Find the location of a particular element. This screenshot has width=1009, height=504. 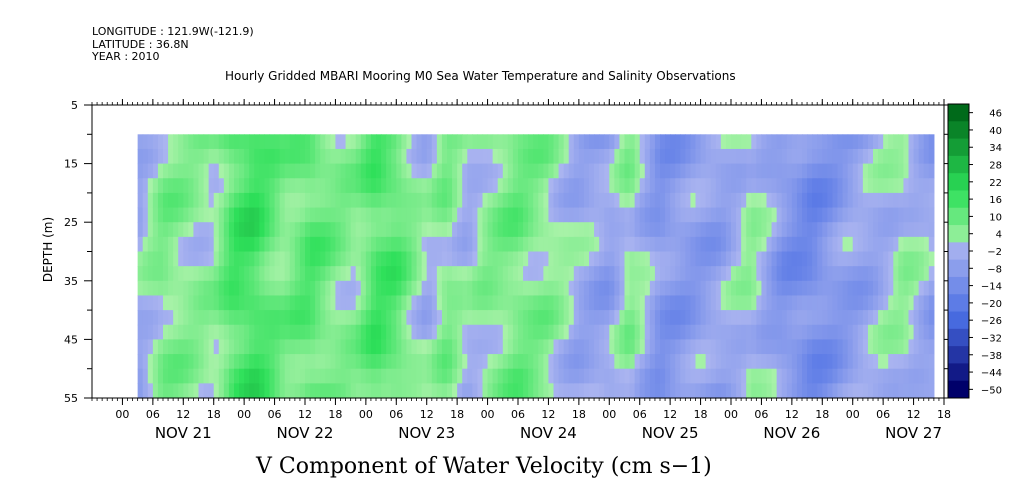

x-hour-tick-label: 18 is located at coordinates (335, 414).